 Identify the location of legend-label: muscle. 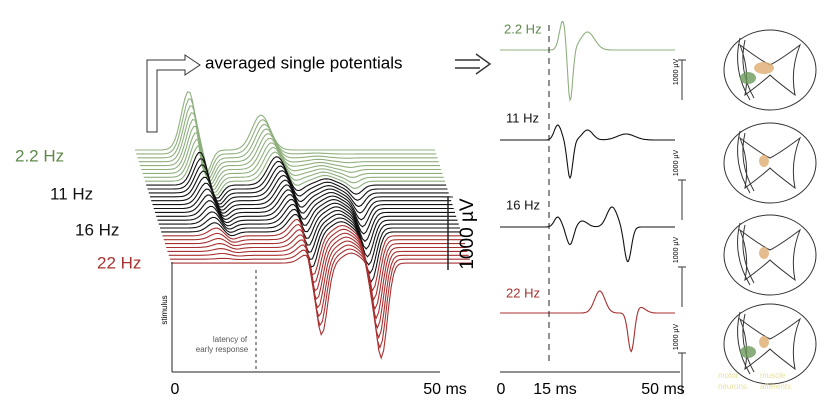
(773, 375).